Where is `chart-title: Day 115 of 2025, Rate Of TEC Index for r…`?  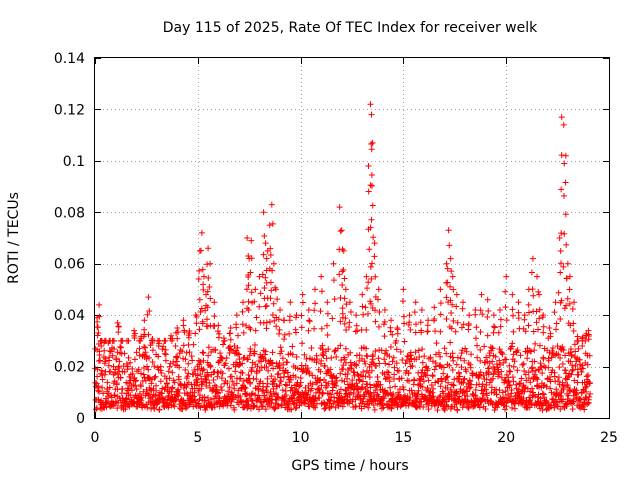 chart-title: Day 115 of 2025, Rate Of TEC Index for r… is located at coordinates (350, 28).